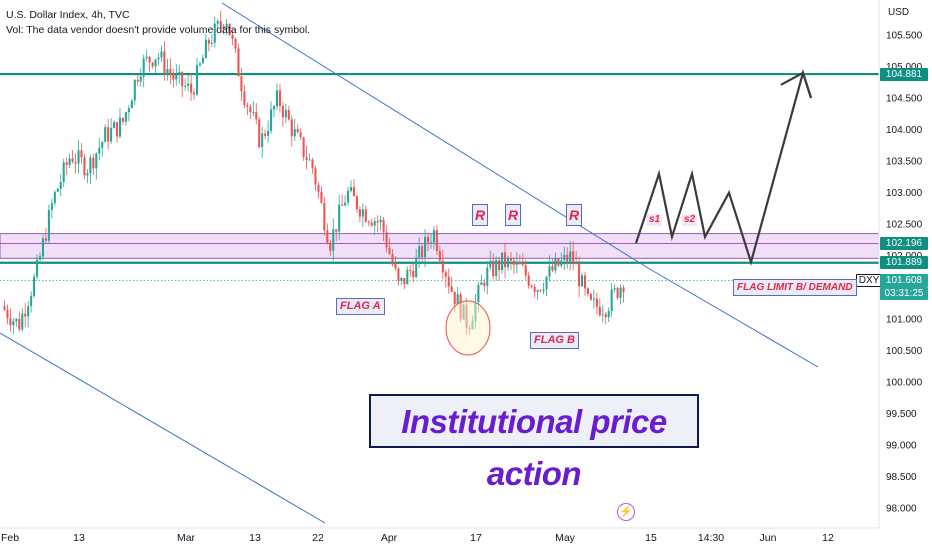  I want to click on x-tick-label: 12, so click(828, 538).